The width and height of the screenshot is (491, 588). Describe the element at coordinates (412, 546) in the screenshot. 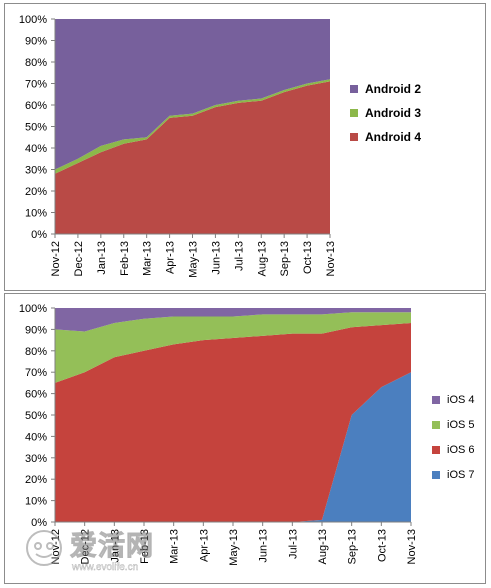

I see `ios-x-tick-label: Nov-13` at that location.